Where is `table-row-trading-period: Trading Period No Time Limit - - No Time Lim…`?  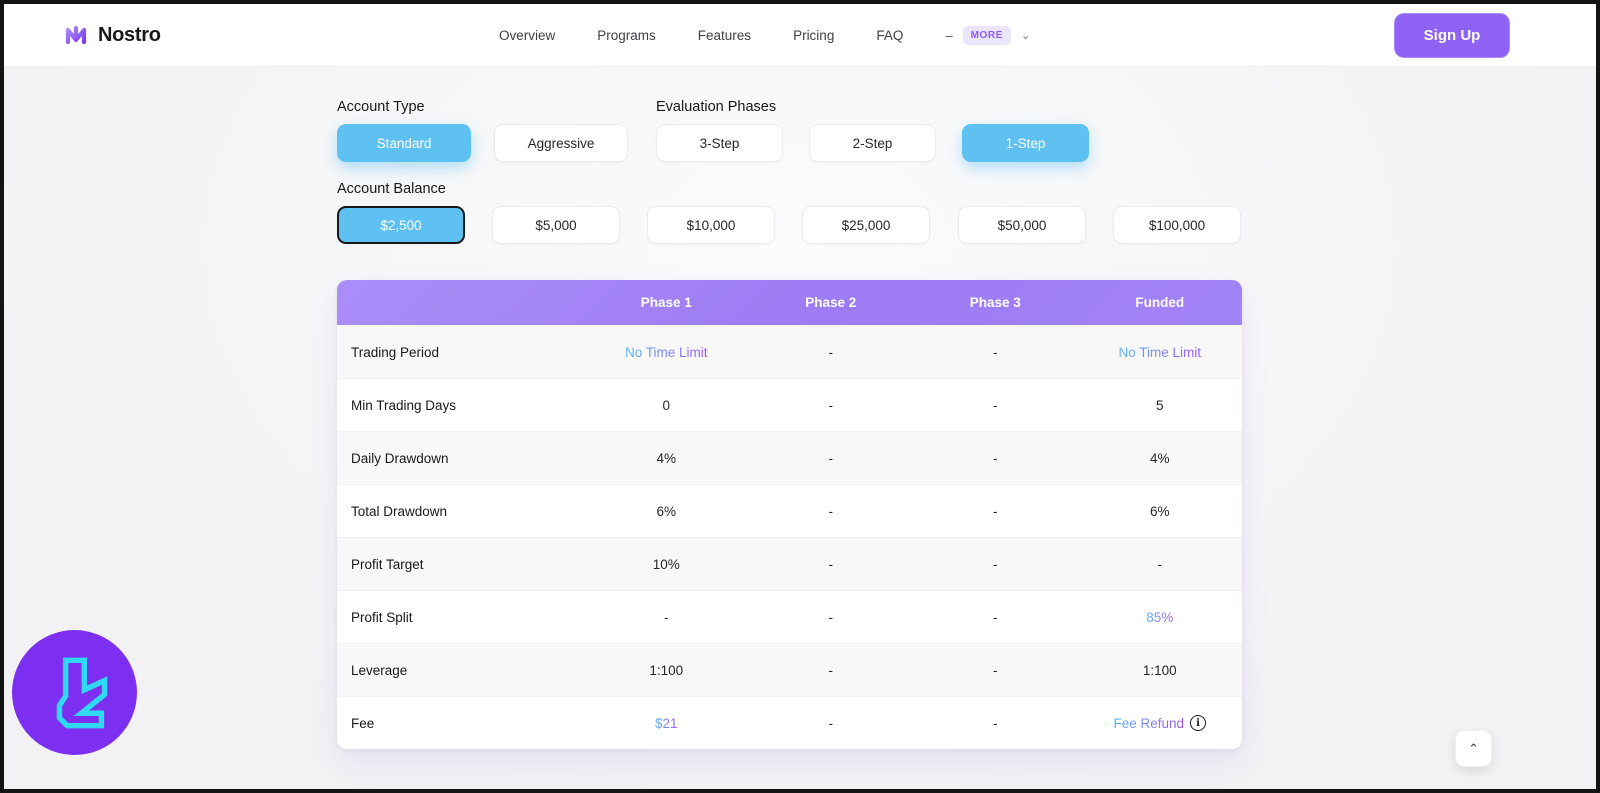 table-row-trading-period: Trading Period No Time Limit - - No Time Lim… is located at coordinates (789, 351).